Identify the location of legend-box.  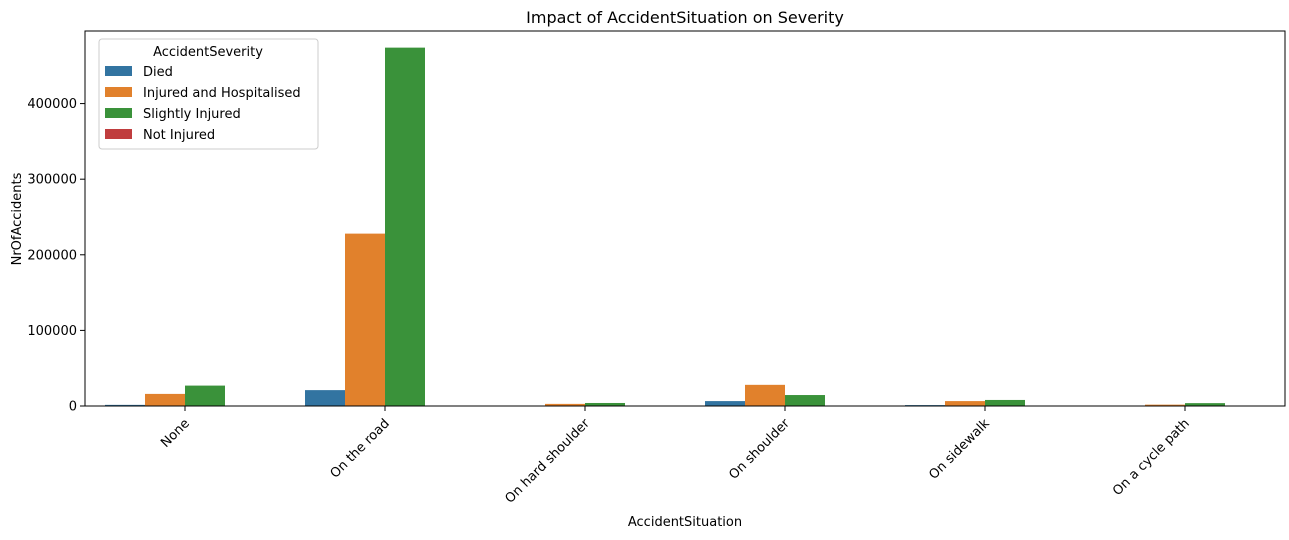
(208, 94).